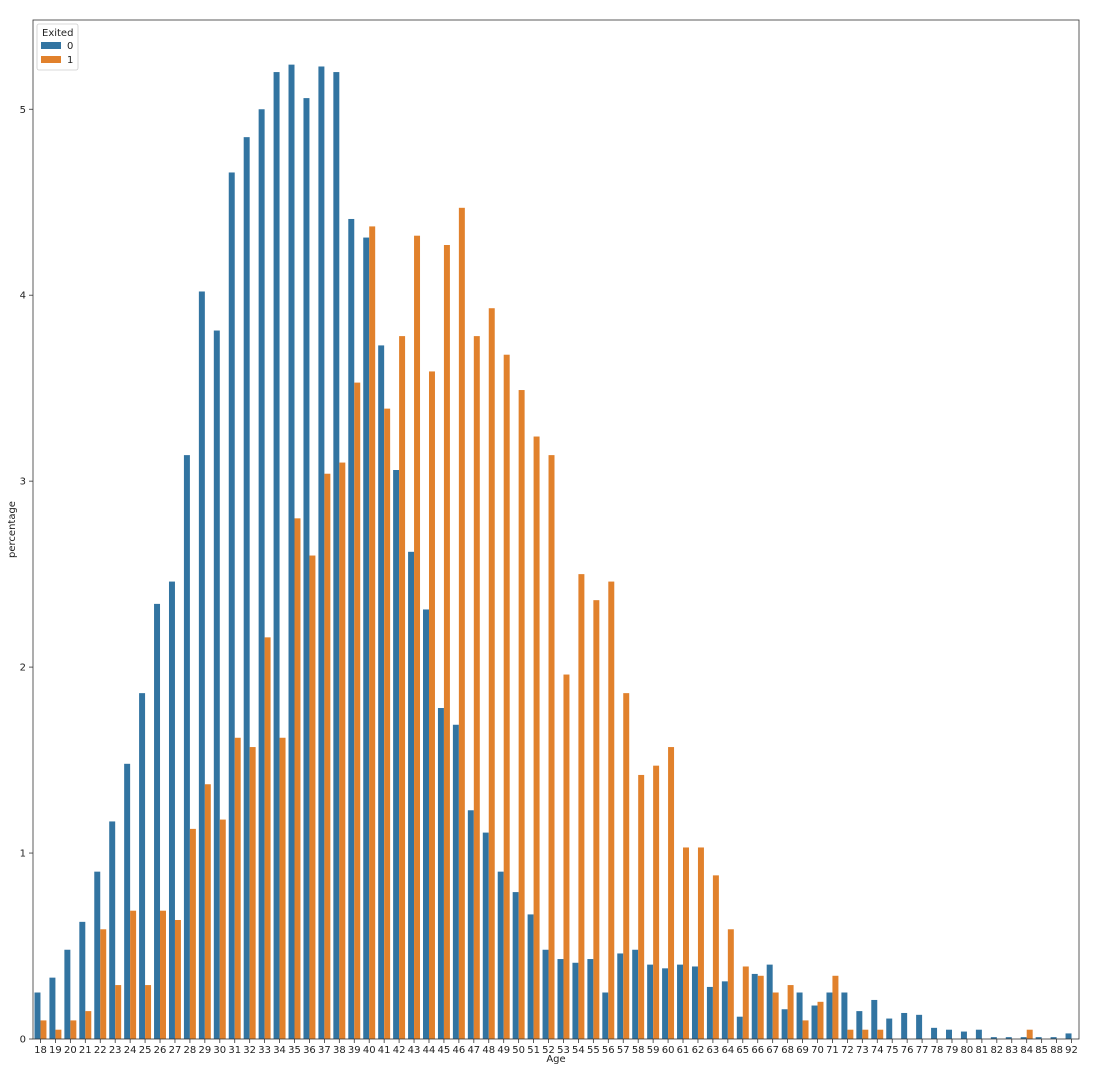 The height and width of the screenshot is (1066, 1100). I want to click on x-tick-label: 84, so click(1026, 1050).